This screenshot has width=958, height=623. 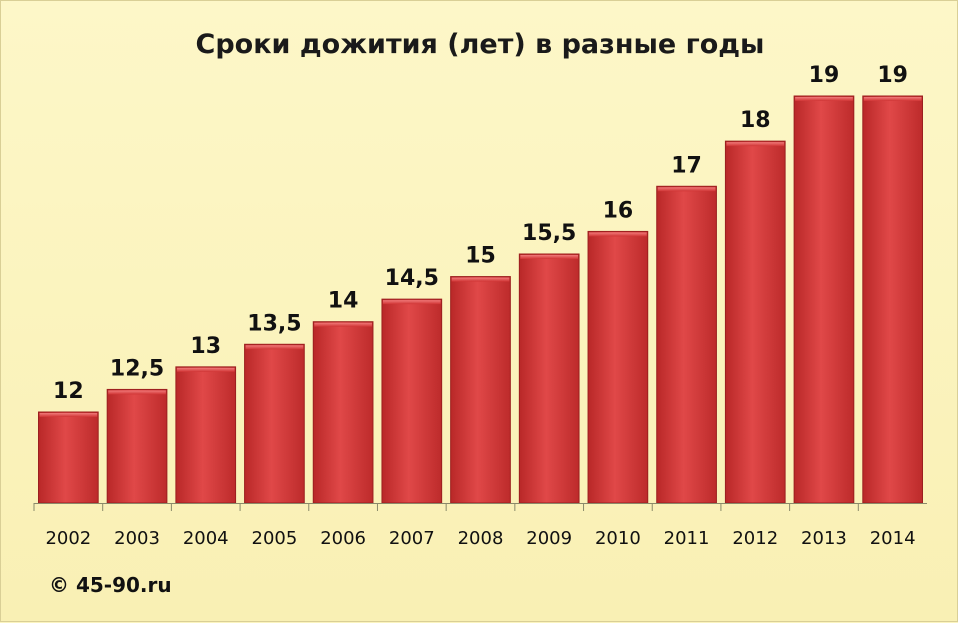 What do you see at coordinates (892, 299) in the screenshot?
I see `bar-2014` at bounding box center [892, 299].